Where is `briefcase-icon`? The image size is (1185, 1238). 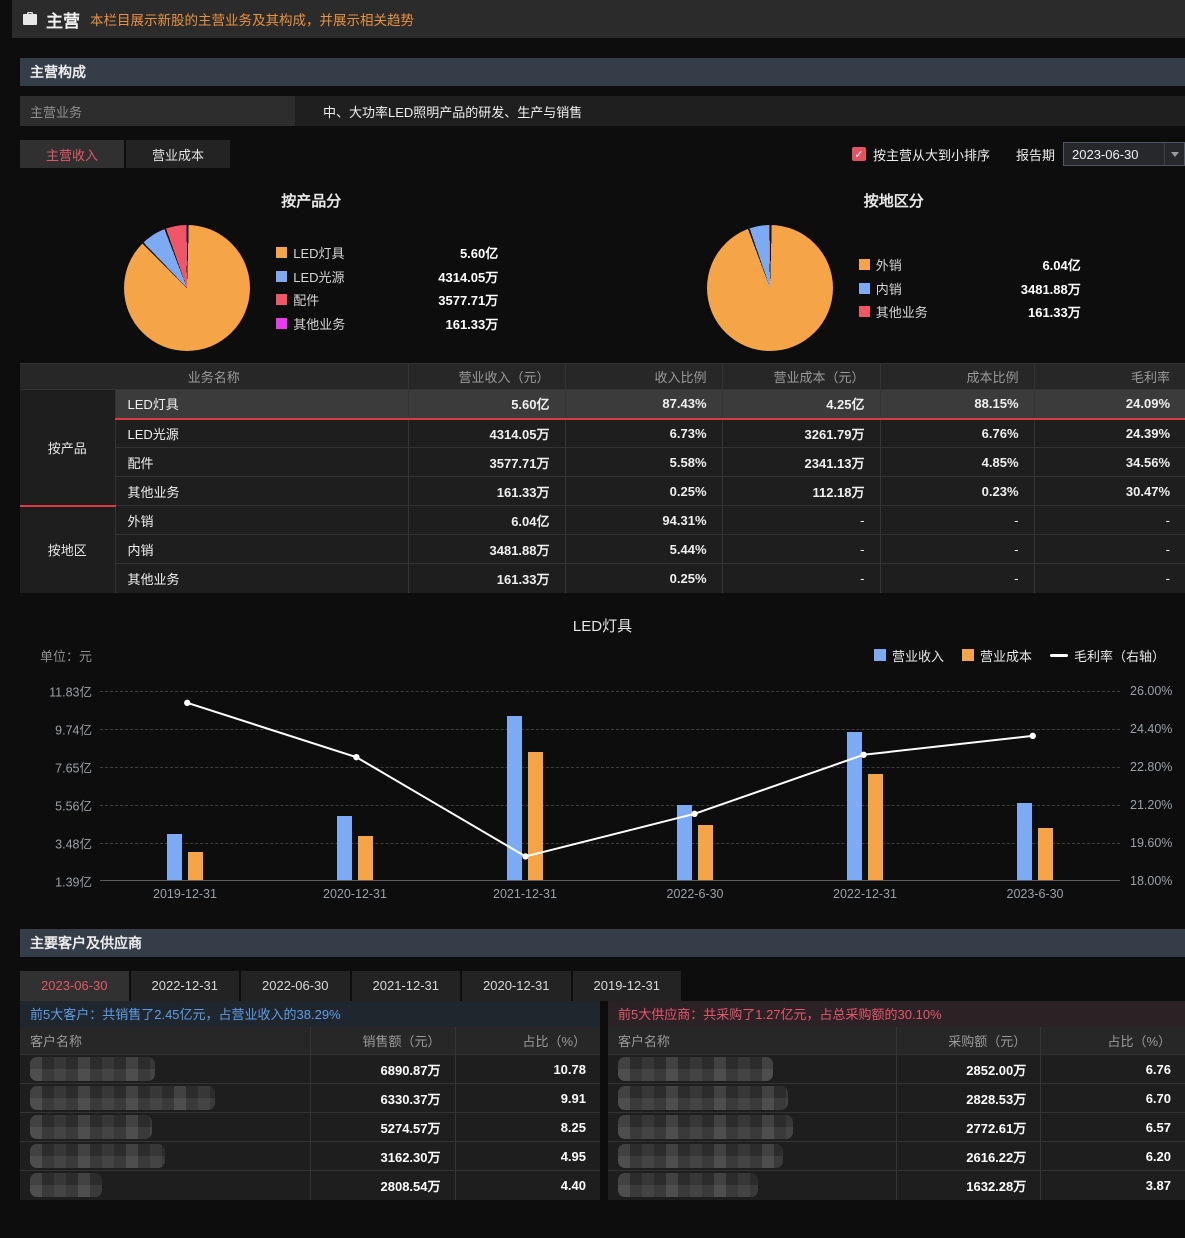
briefcase-icon is located at coordinates (30, 18).